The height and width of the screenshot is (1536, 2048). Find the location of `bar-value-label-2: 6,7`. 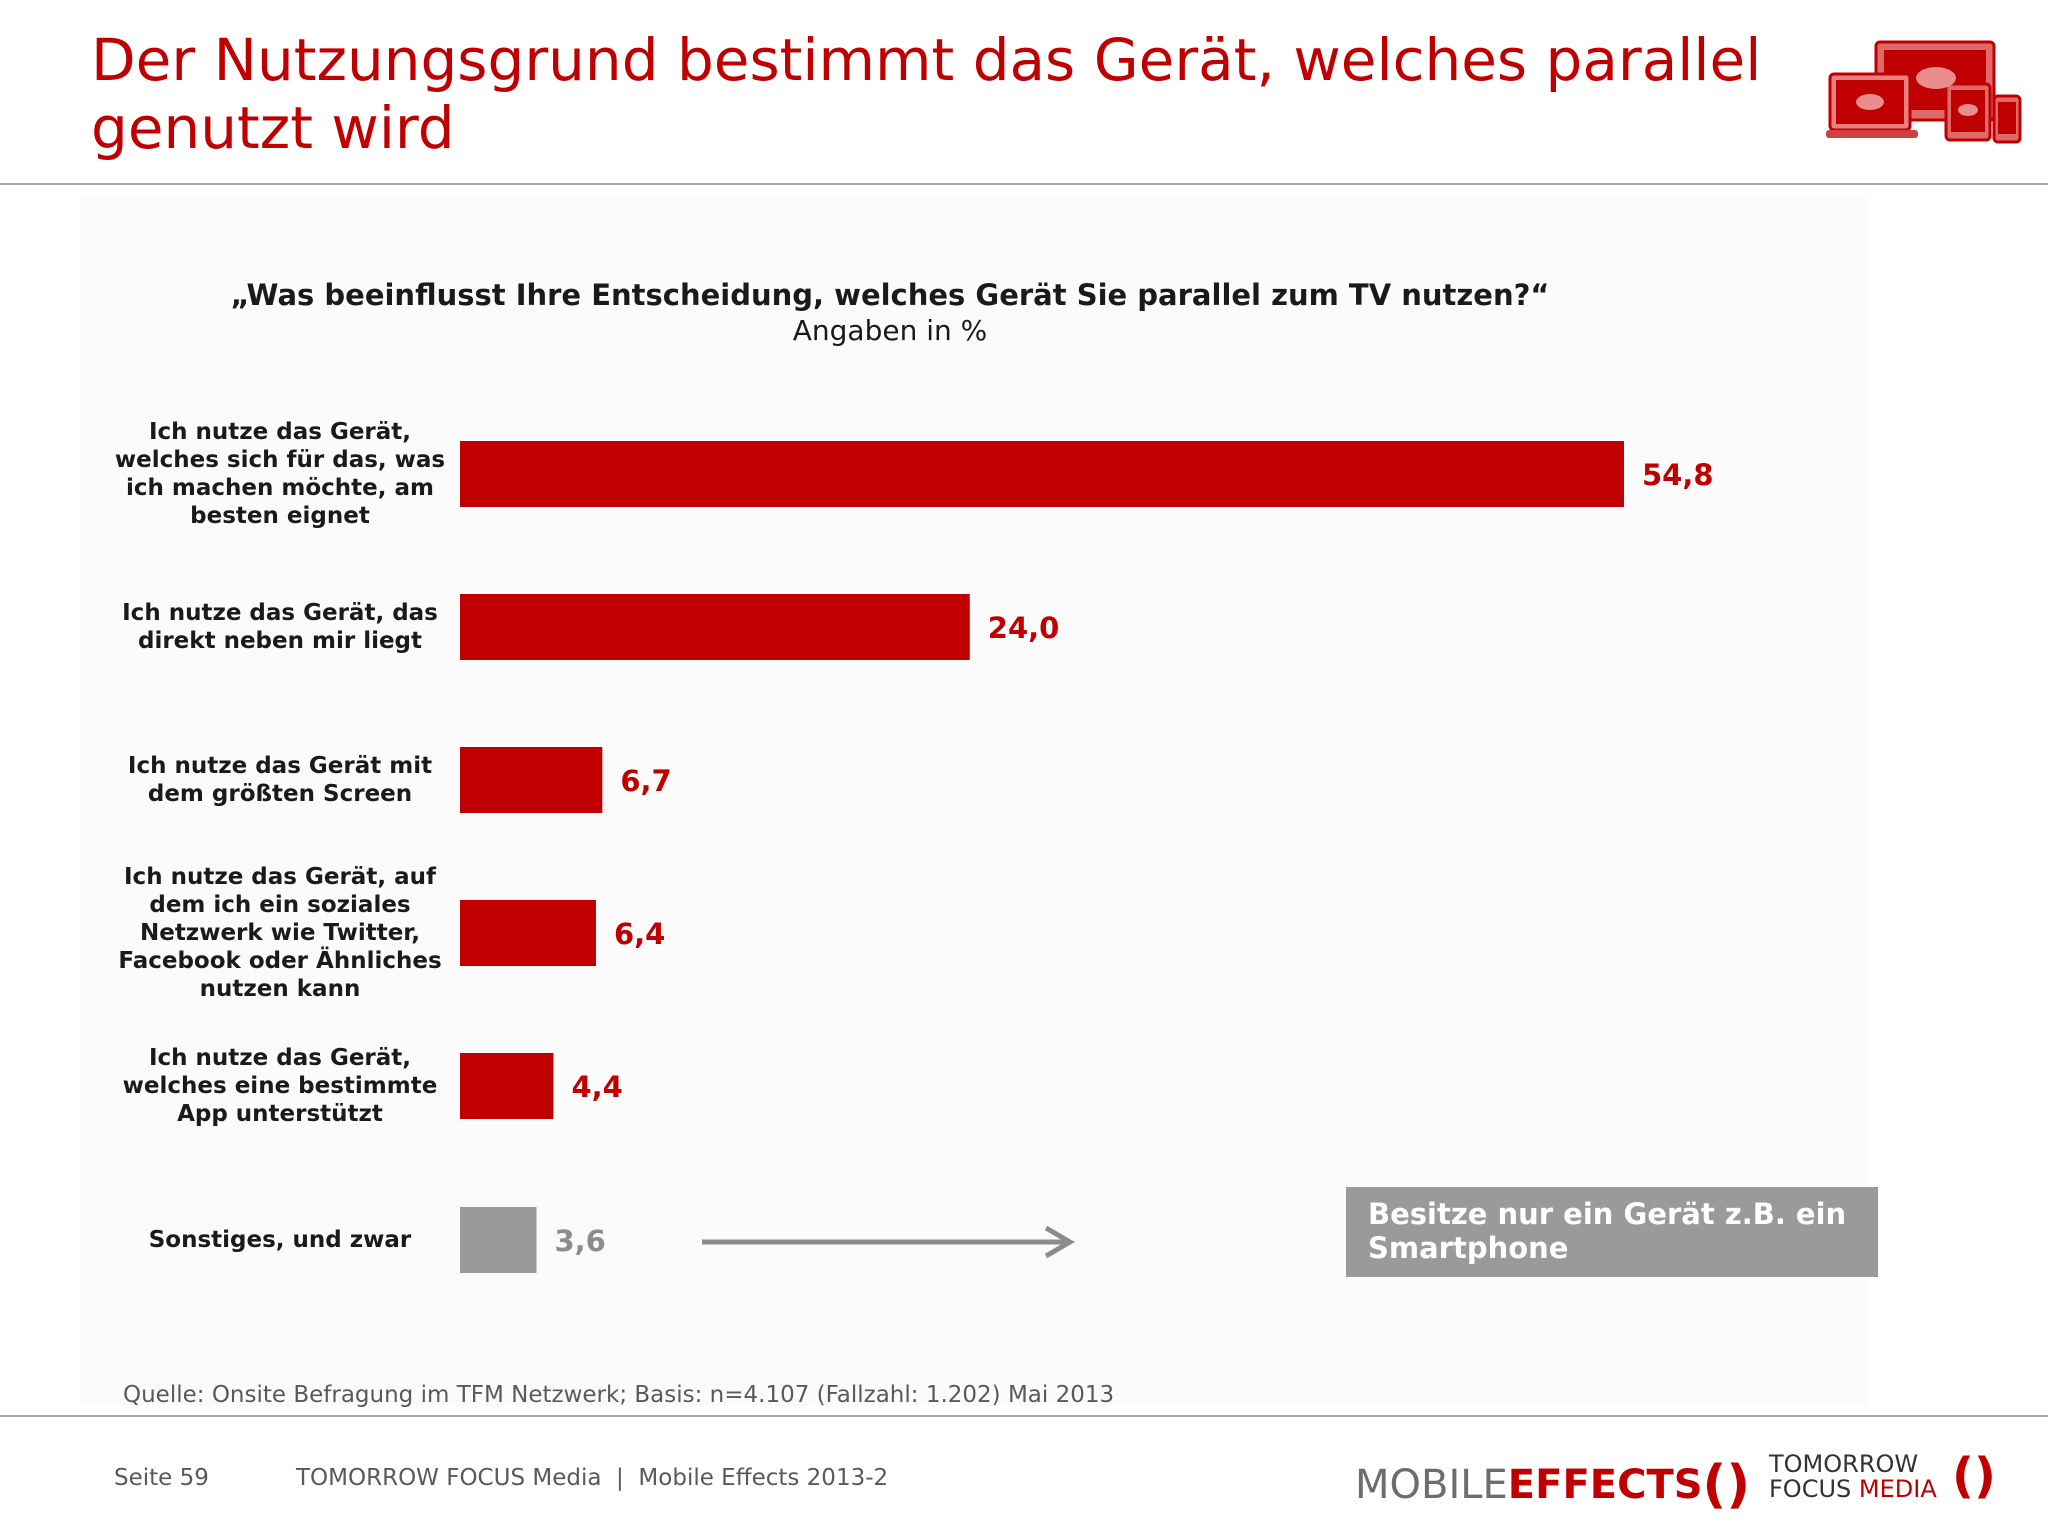

bar-value-label-2: 6,7 is located at coordinates (645, 781).